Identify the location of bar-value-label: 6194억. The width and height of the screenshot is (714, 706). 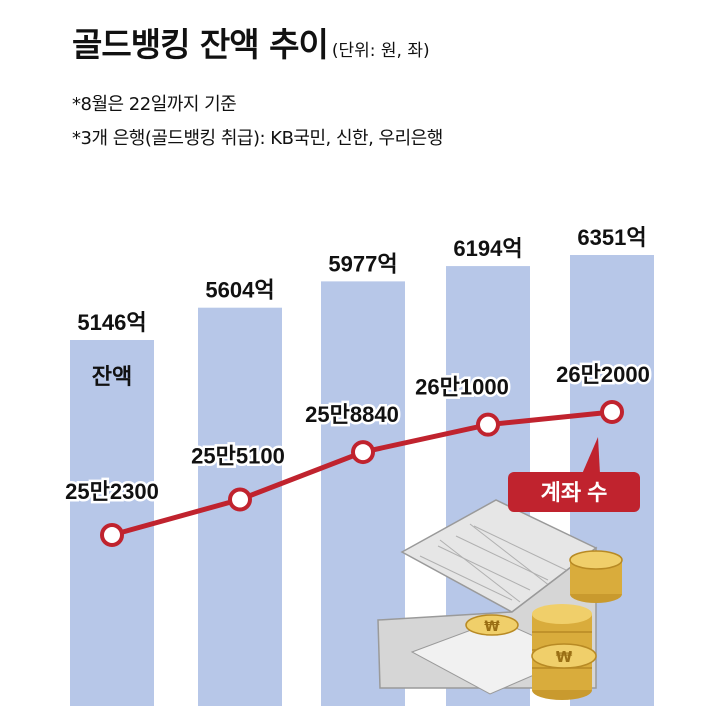
(487, 248).